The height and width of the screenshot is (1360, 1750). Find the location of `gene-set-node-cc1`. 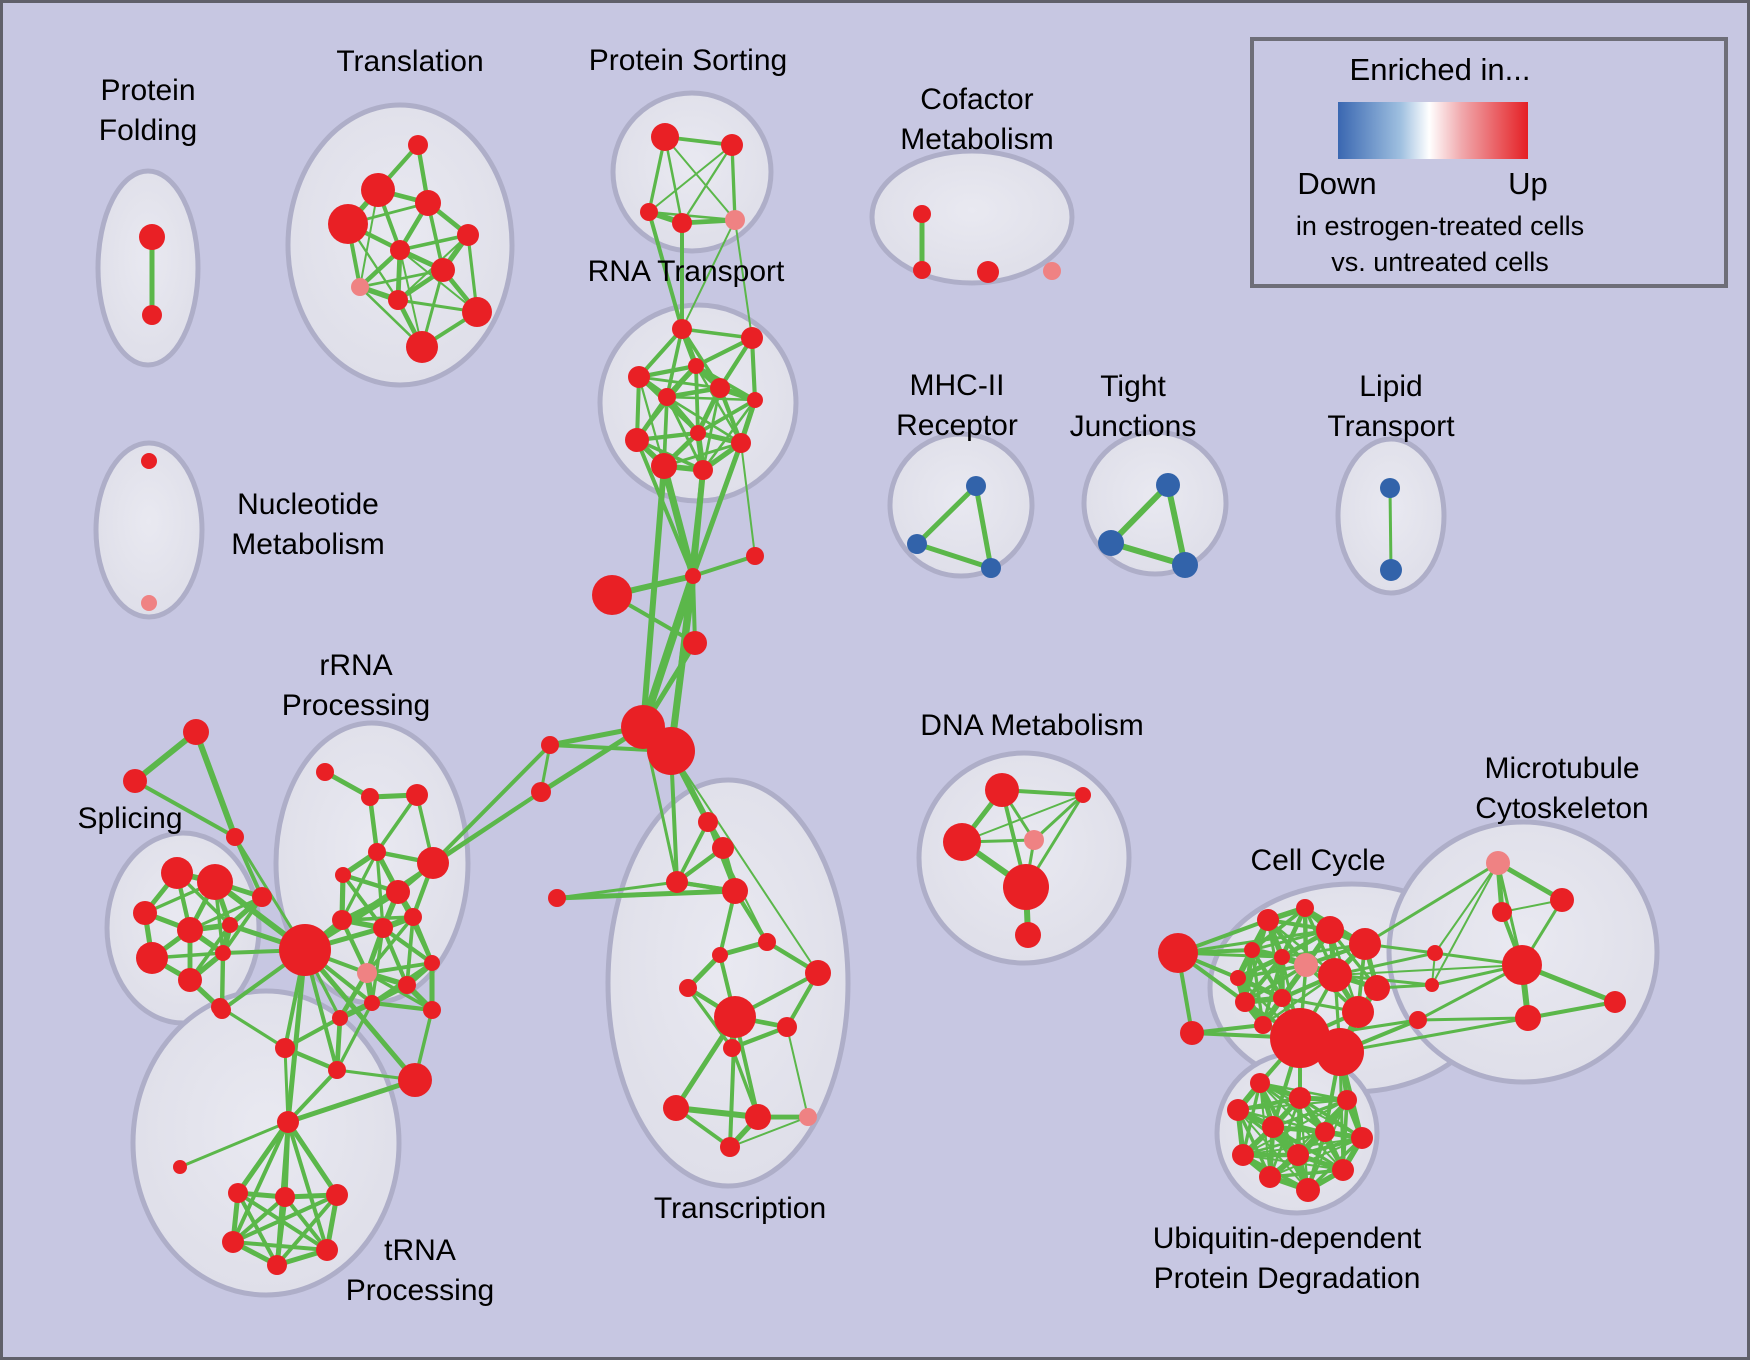

gene-set-node-cc1 is located at coordinates (1268, 920).